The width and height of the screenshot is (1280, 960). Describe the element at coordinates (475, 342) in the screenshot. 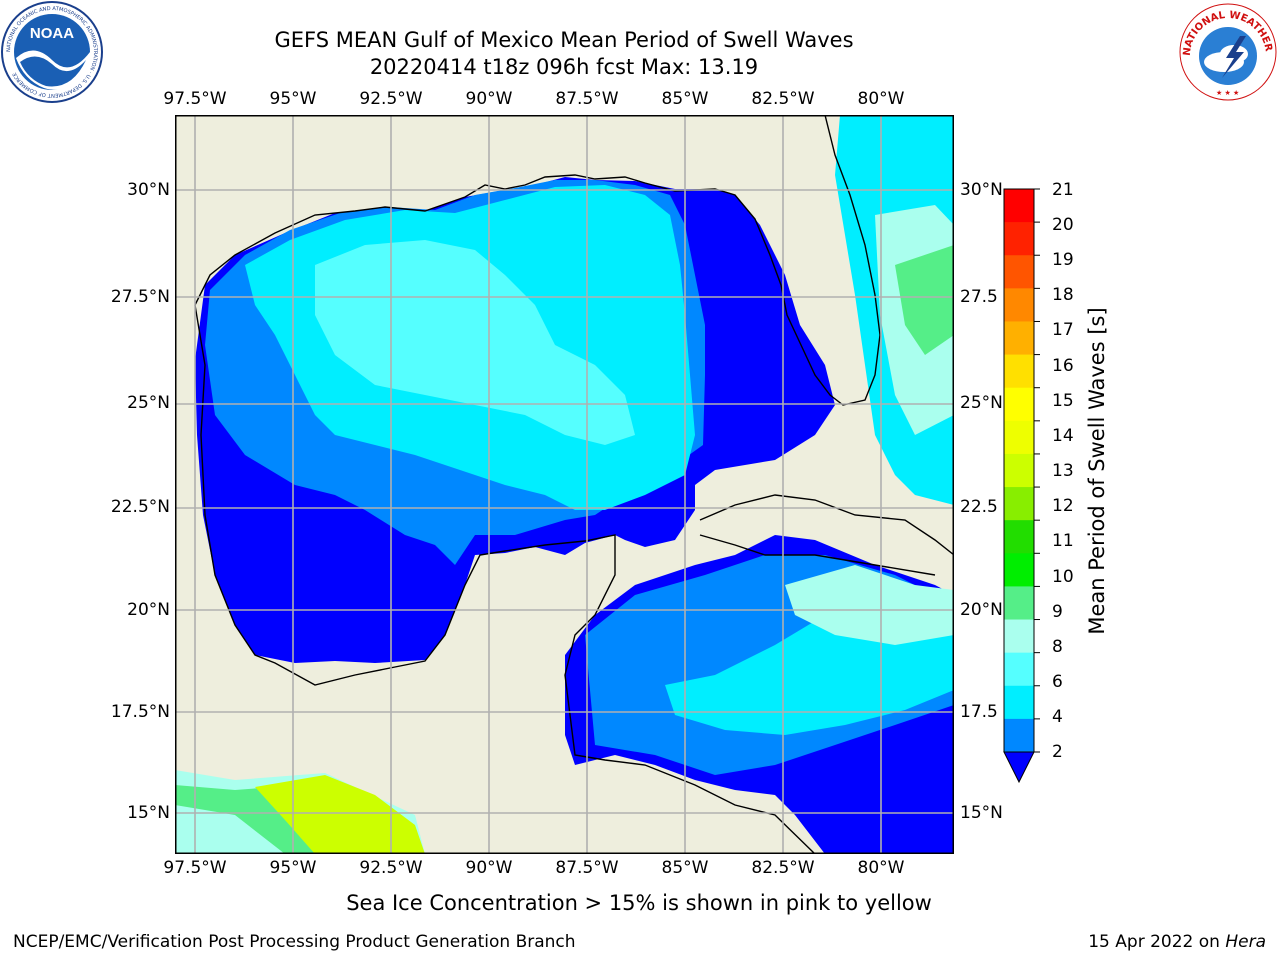

I see `gulf-light-cyan-patch` at that location.